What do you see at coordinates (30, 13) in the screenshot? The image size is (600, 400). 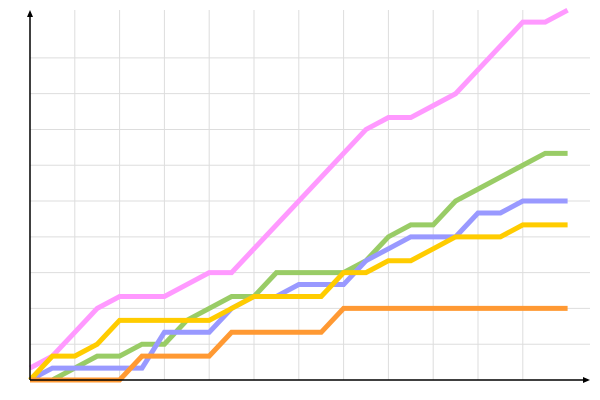 I see `y-axis-arrow-icon` at bounding box center [30, 13].